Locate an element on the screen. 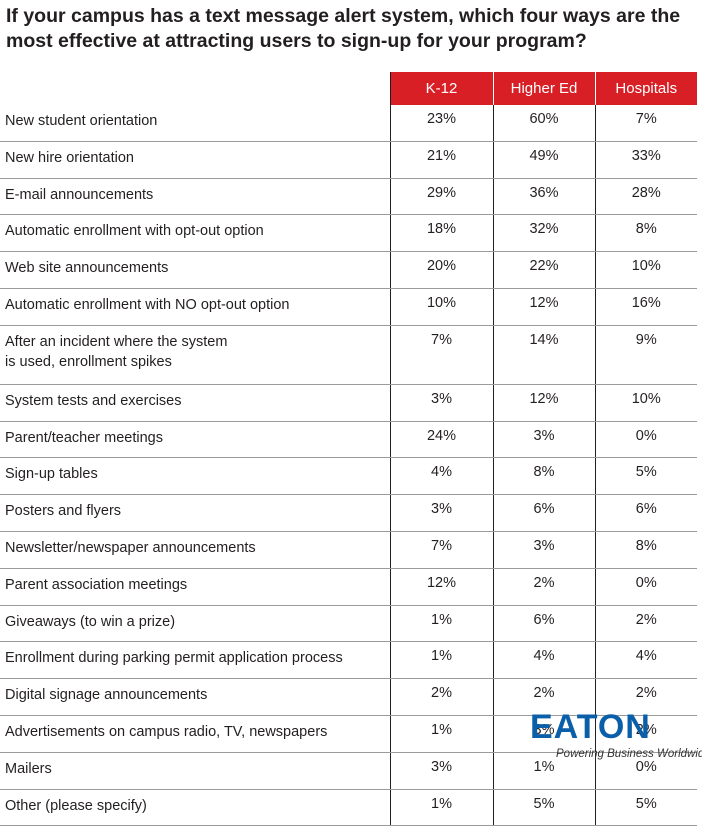 This screenshot has height=826, width=702. hospitals-value: 6% is located at coordinates (645, 513).